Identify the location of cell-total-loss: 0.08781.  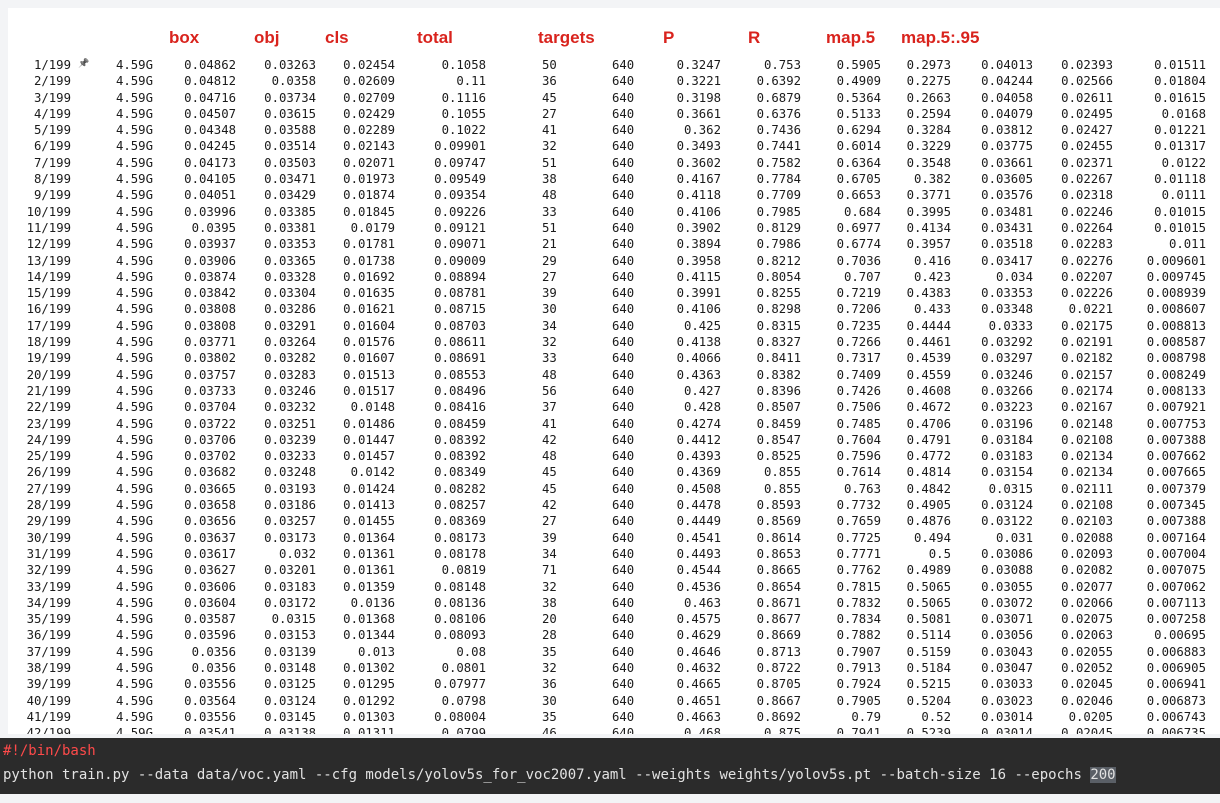
(460, 293).